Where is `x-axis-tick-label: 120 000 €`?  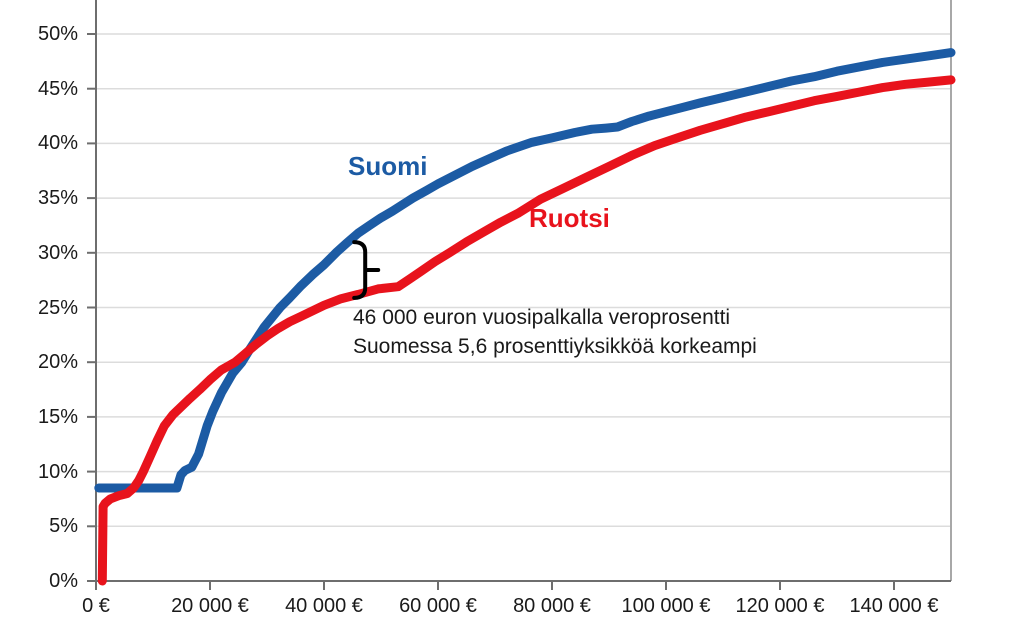
x-axis-tick-label: 120 000 € is located at coordinates (780, 606).